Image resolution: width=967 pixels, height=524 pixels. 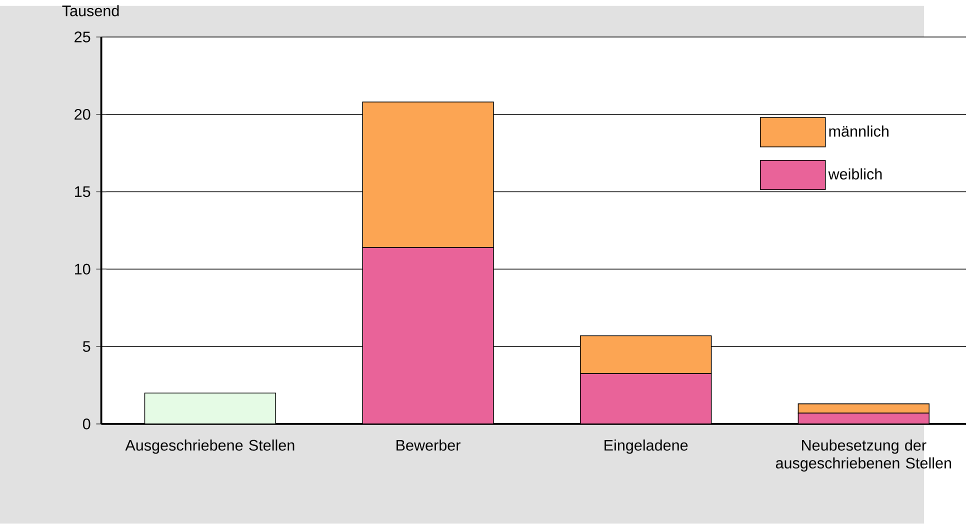 I want to click on x-tick-label: Ausgeschriebene Stellen, so click(x=209, y=447).